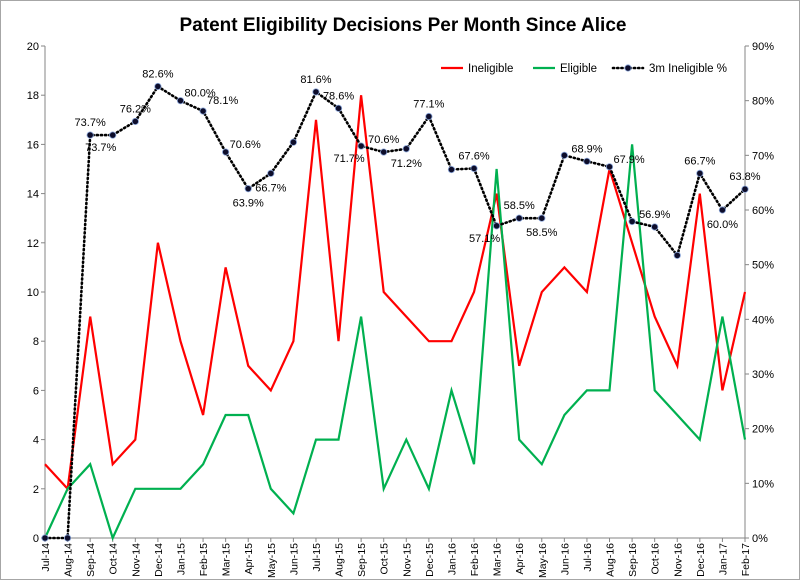 The width and height of the screenshot is (800, 584). What do you see at coordinates (628, 68) in the screenshot?
I see `legend-marker-3m-ineligible` at bounding box center [628, 68].